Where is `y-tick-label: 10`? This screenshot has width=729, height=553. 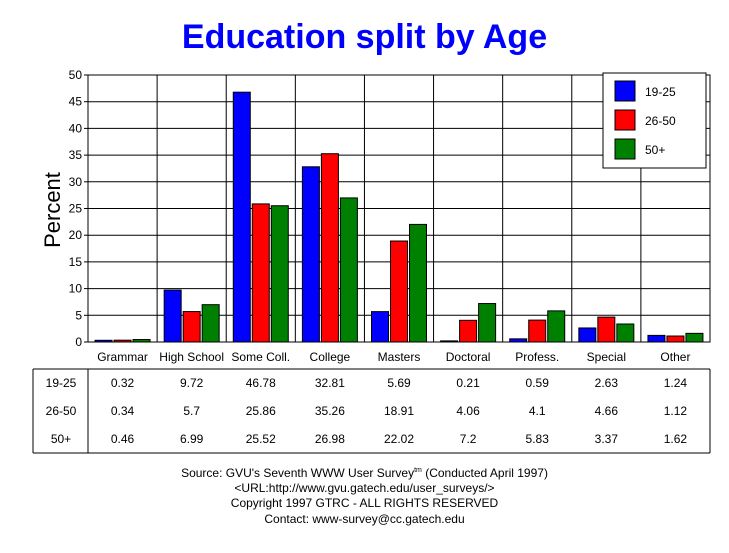 y-tick-label: 10 is located at coordinates (76, 289).